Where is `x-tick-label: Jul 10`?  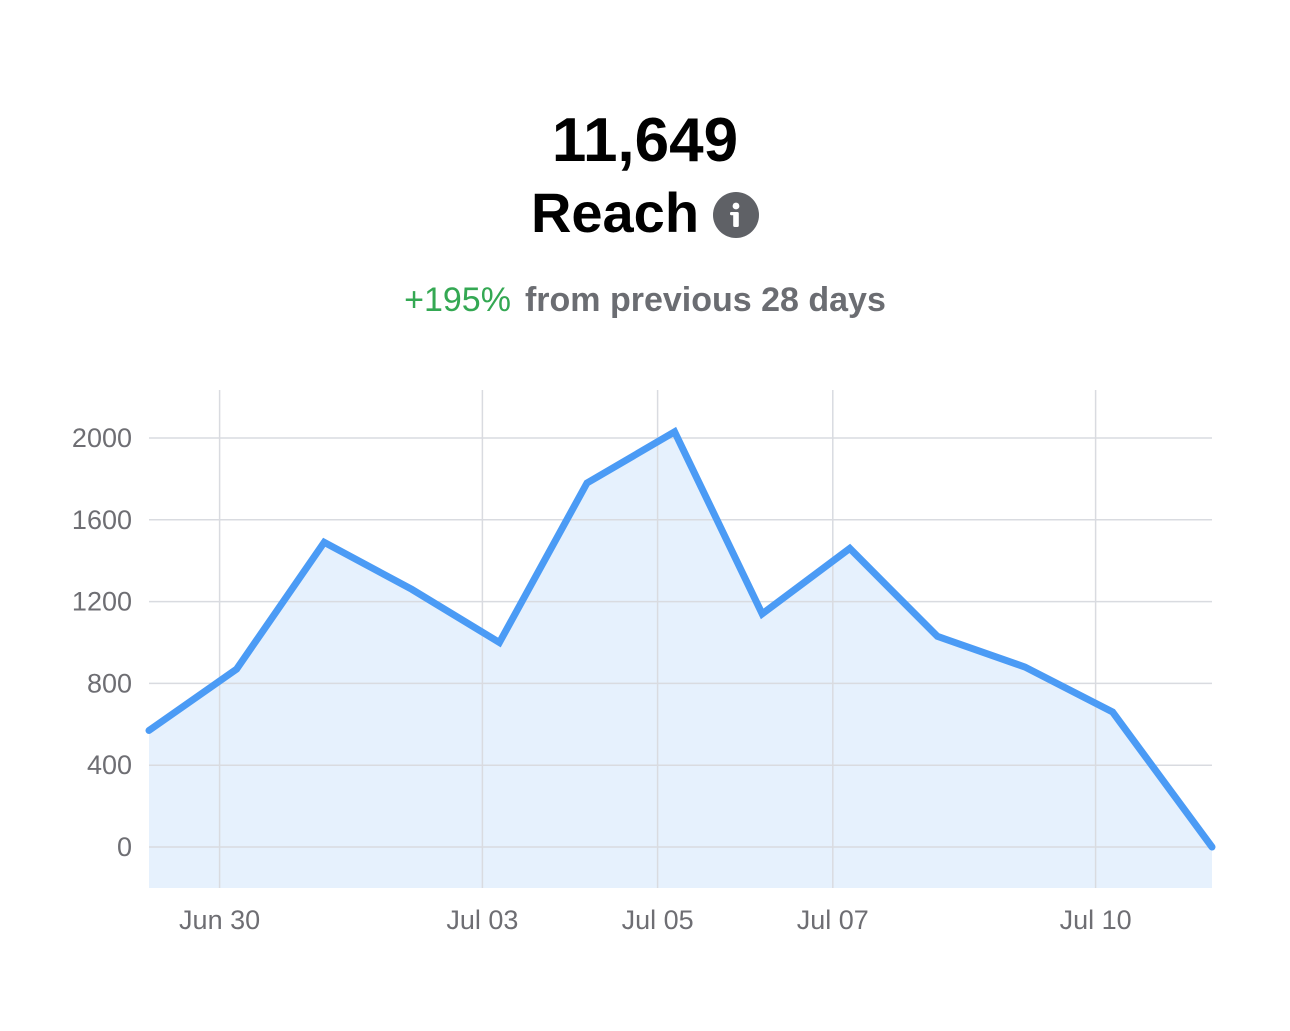
x-tick-label: Jul 10 is located at coordinates (1096, 920).